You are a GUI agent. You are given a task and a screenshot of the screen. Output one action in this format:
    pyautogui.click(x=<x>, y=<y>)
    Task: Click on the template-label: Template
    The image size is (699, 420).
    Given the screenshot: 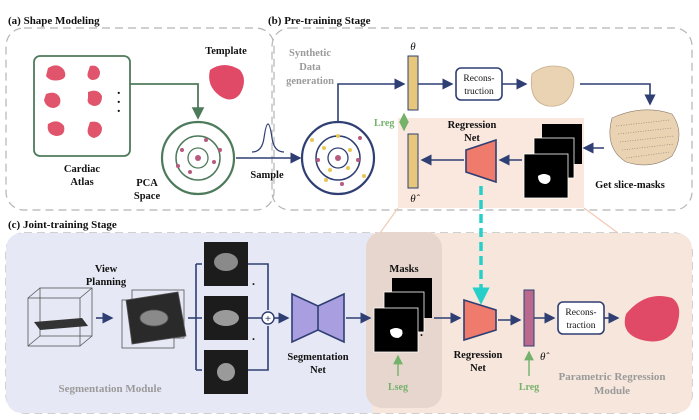 What is the action you would take?
    pyautogui.click(x=226, y=51)
    